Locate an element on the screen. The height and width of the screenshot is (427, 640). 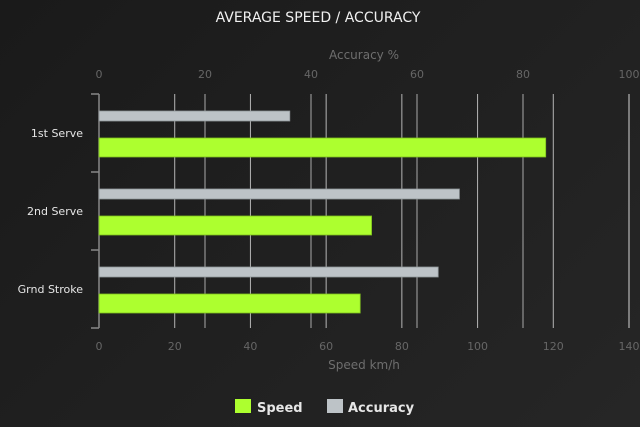
category-label: Grnd Stroke is located at coordinates (51, 289).